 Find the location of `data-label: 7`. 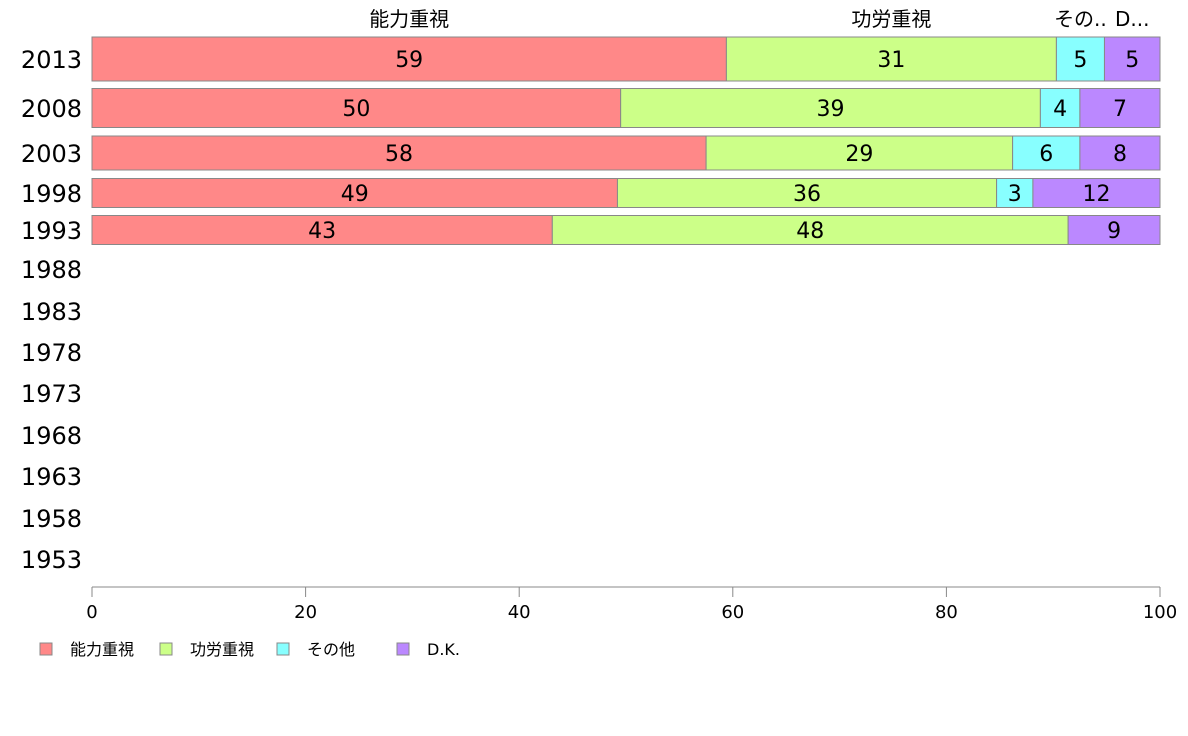

data-label: 7 is located at coordinates (1120, 109).